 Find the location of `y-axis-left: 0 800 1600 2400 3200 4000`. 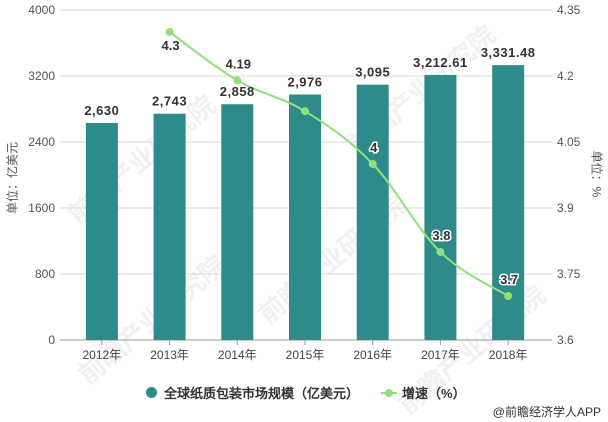

y-axis-left: 0 800 1600 2400 3200 4000 is located at coordinates (41, 175).